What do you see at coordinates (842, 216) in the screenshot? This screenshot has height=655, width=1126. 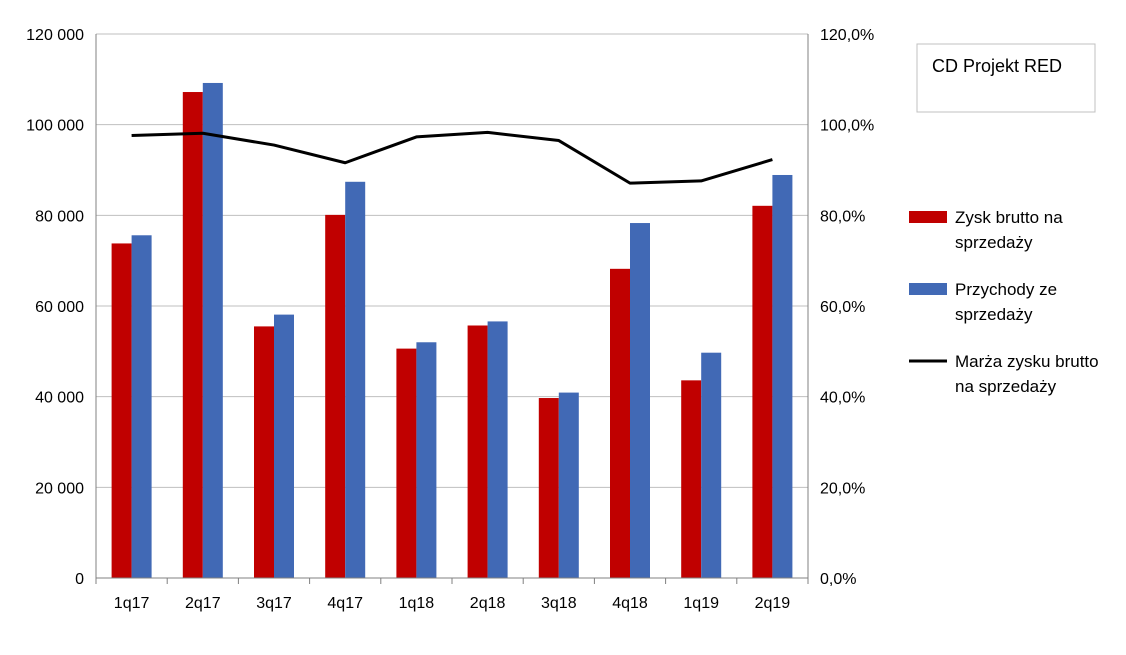 I see `y-right-tick-label: 80,0%` at bounding box center [842, 216].